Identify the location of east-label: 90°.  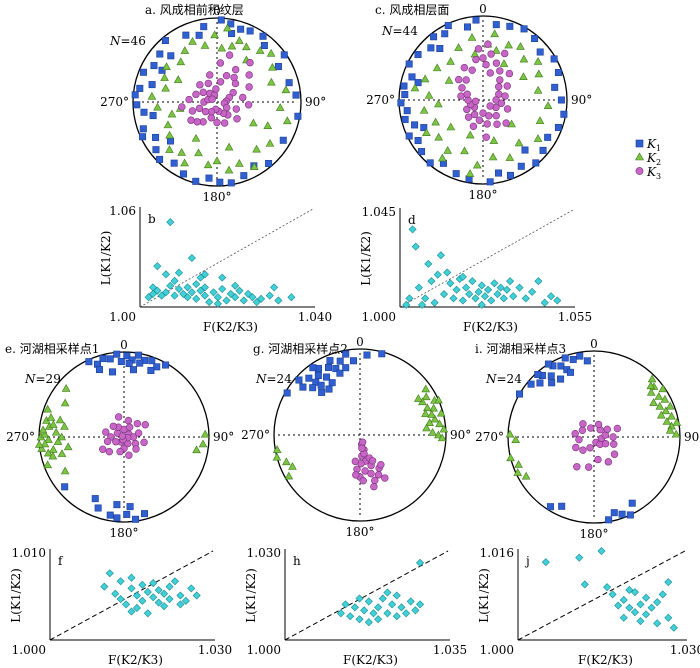
(223, 437).